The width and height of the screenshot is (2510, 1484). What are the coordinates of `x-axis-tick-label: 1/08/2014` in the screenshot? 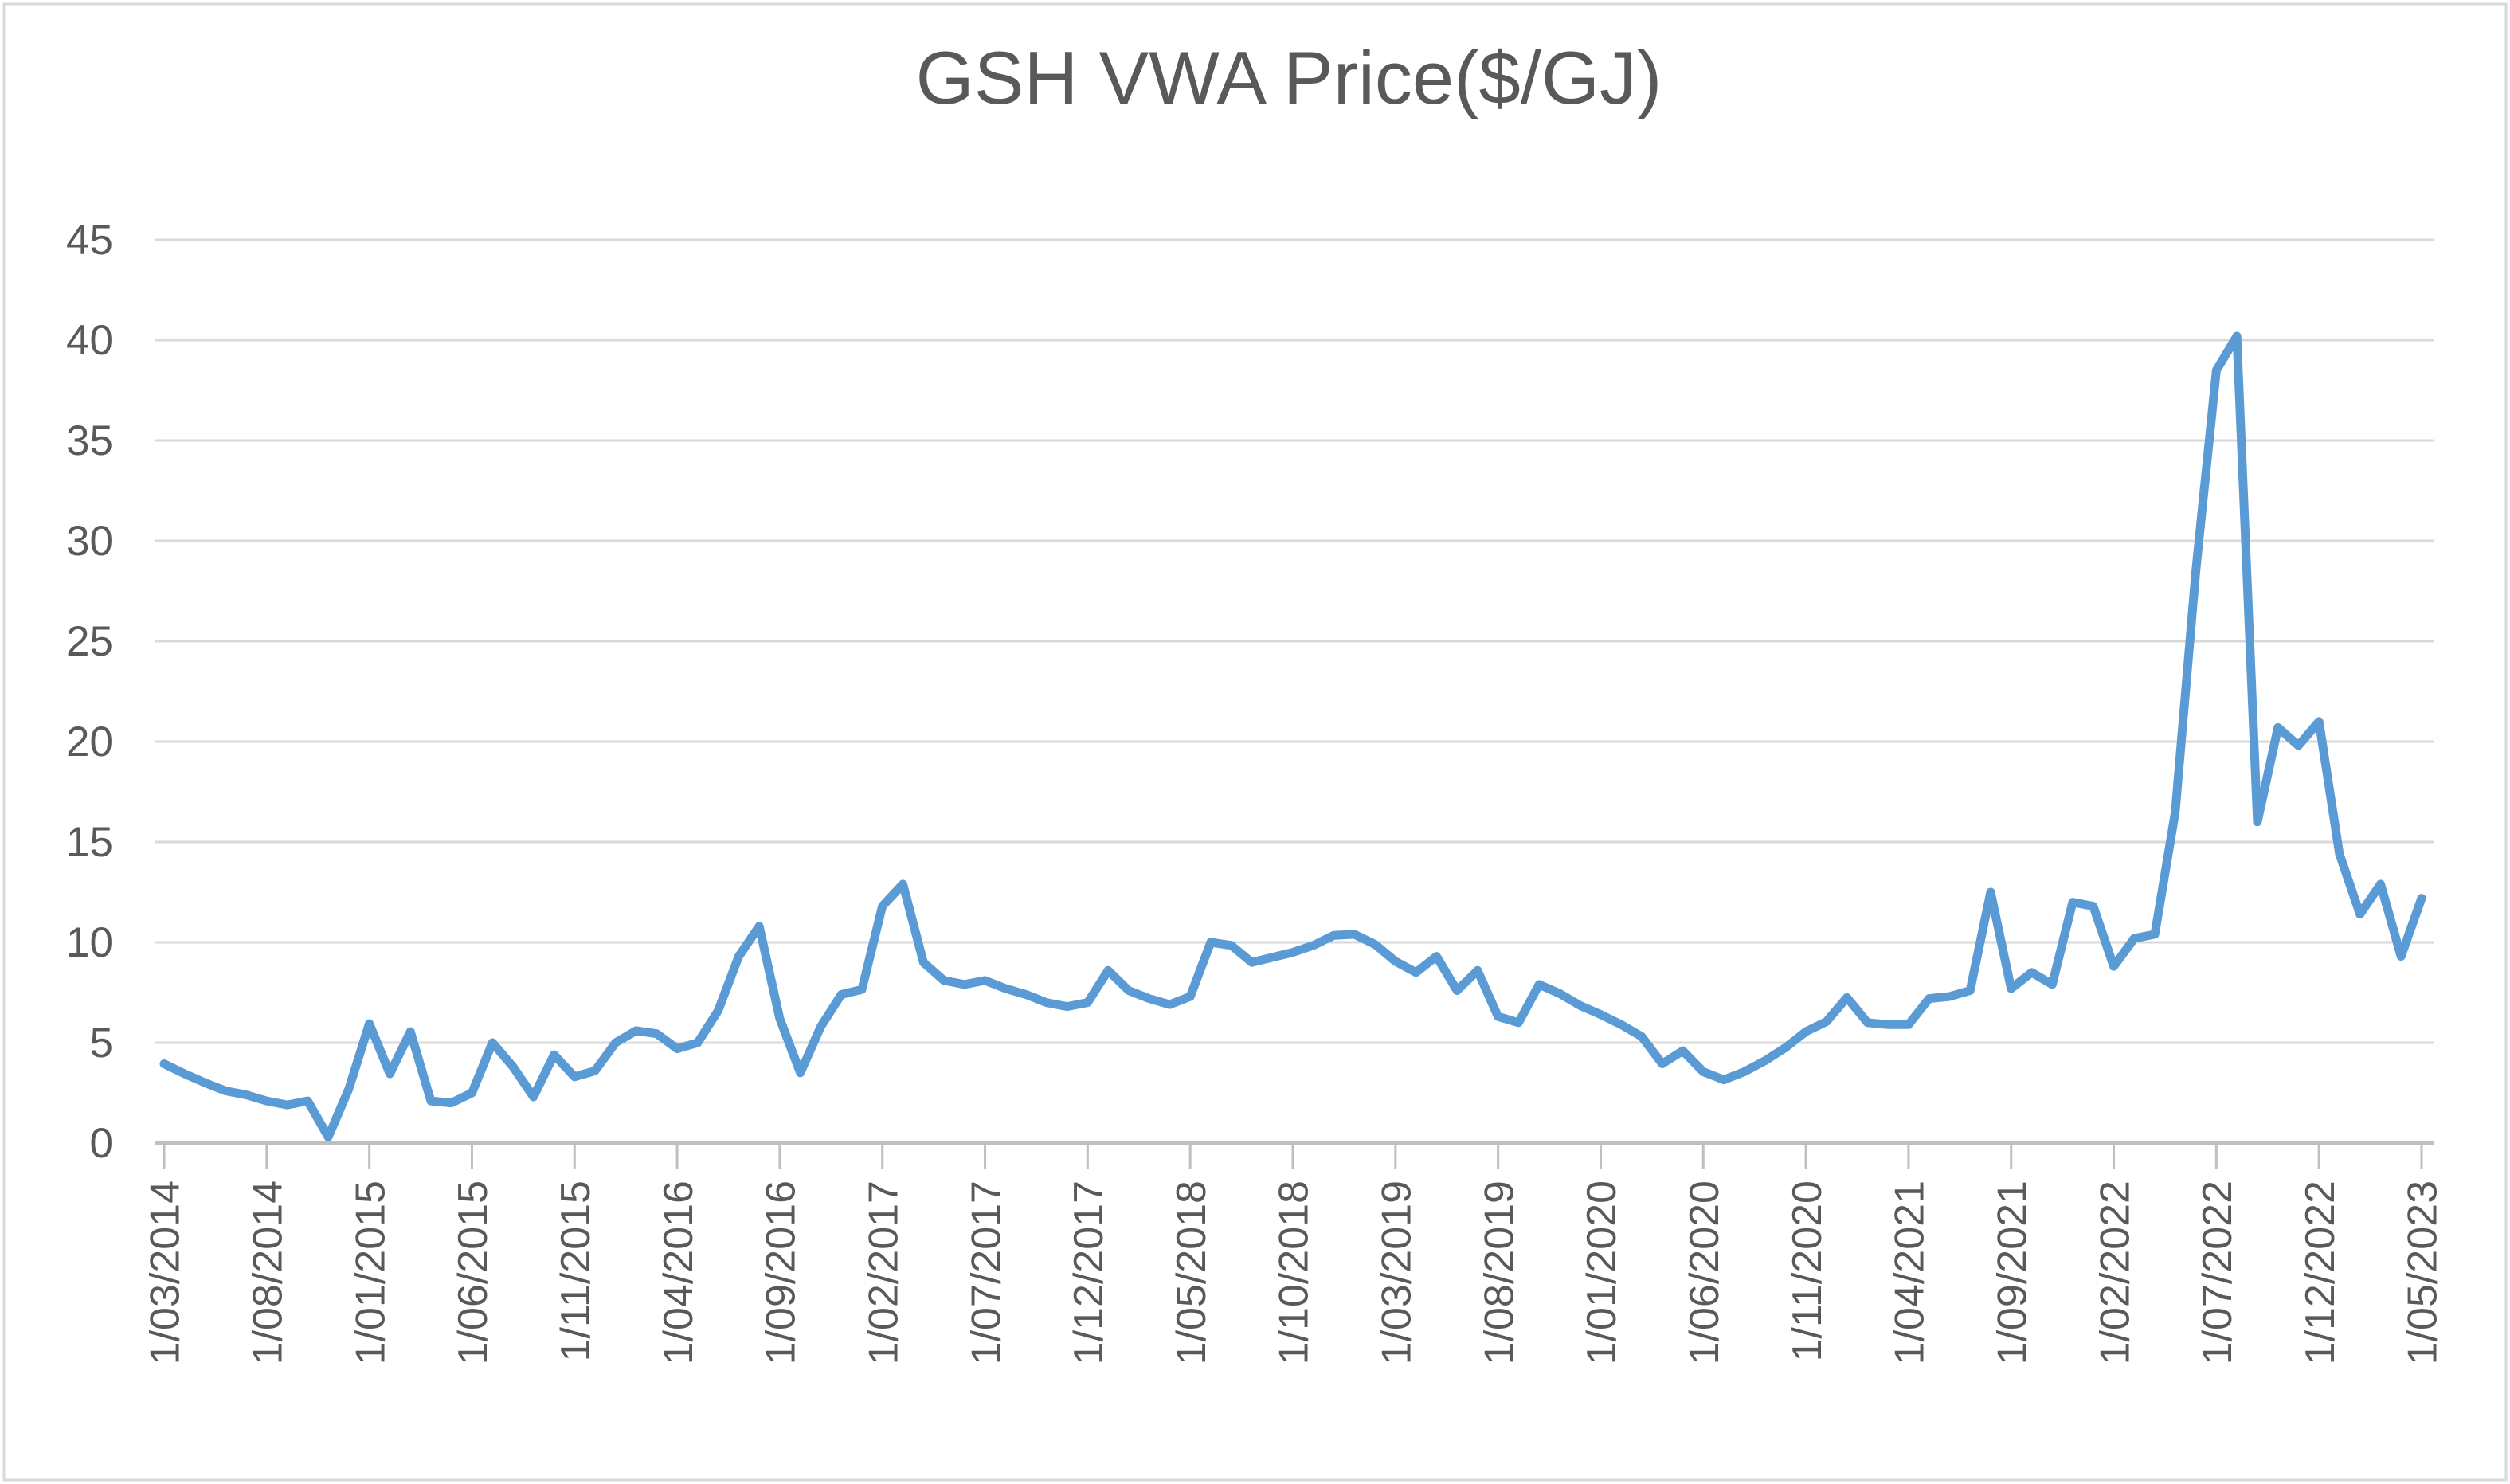 It's located at (268, 1273).